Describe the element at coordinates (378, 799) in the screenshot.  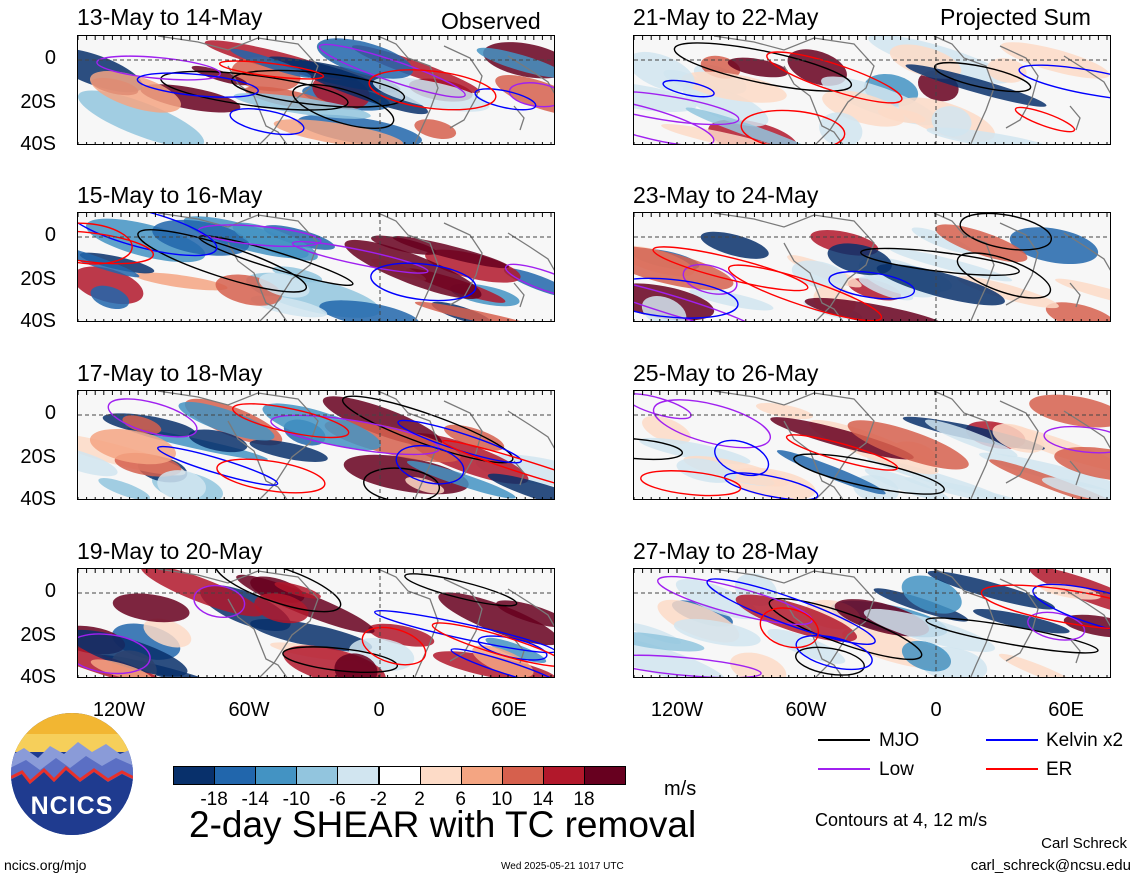
I see `colorbar-label: -2` at that location.